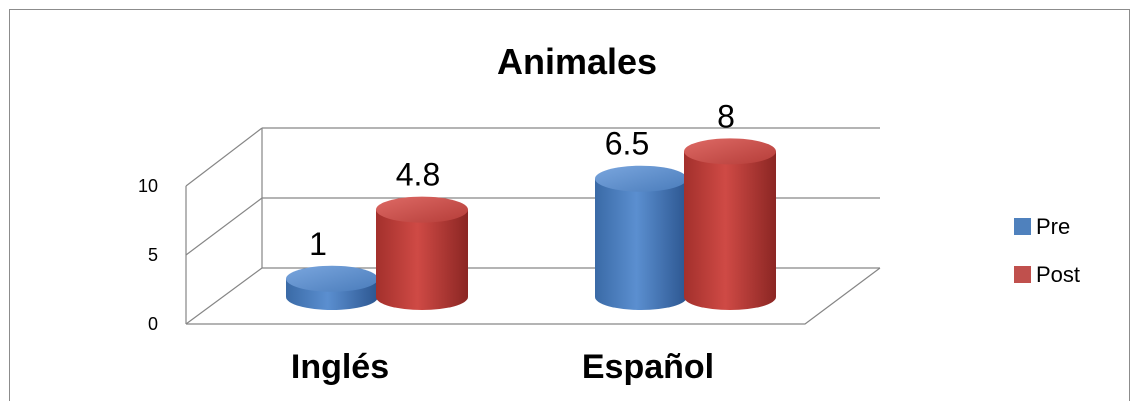  What do you see at coordinates (533, 296) in the screenshot?
I see `floor-edge` at bounding box center [533, 296].